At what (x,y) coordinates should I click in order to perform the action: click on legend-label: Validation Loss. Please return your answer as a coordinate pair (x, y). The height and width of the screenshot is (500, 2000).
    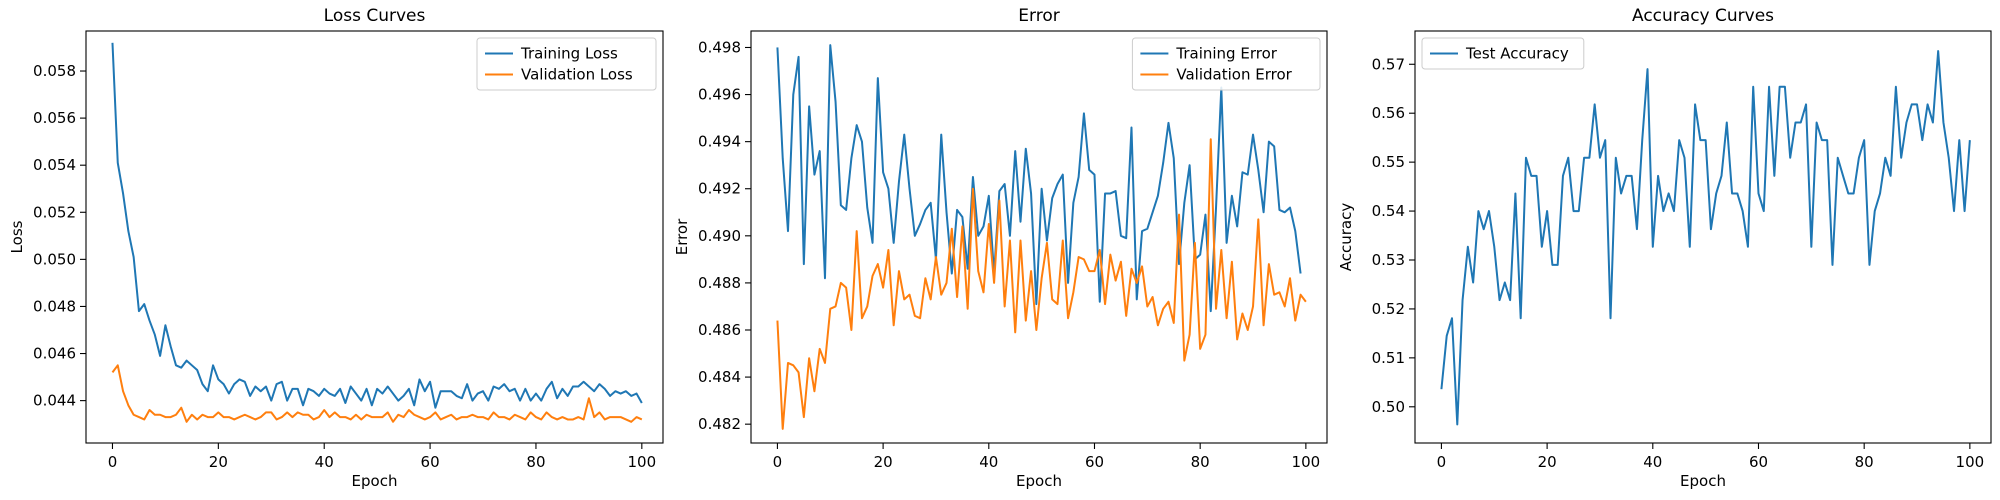
    Looking at the image, I should click on (577, 75).